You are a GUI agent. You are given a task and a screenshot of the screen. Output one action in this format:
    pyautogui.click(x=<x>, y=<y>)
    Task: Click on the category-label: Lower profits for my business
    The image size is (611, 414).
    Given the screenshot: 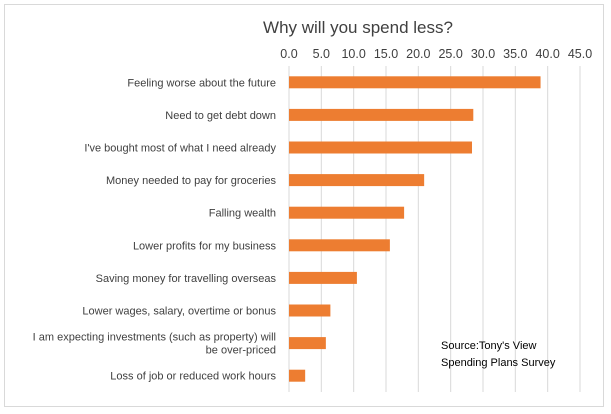 What is the action you would take?
    pyautogui.click(x=205, y=246)
    